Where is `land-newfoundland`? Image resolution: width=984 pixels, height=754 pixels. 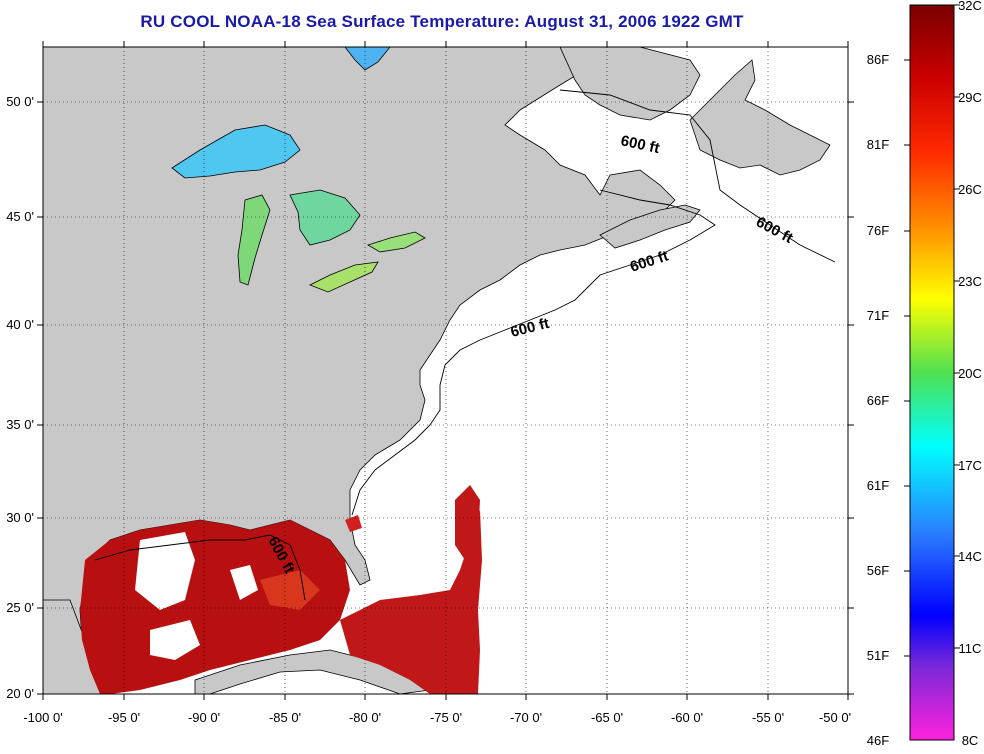
land-newfoundland is located at coordinates (760, 117).